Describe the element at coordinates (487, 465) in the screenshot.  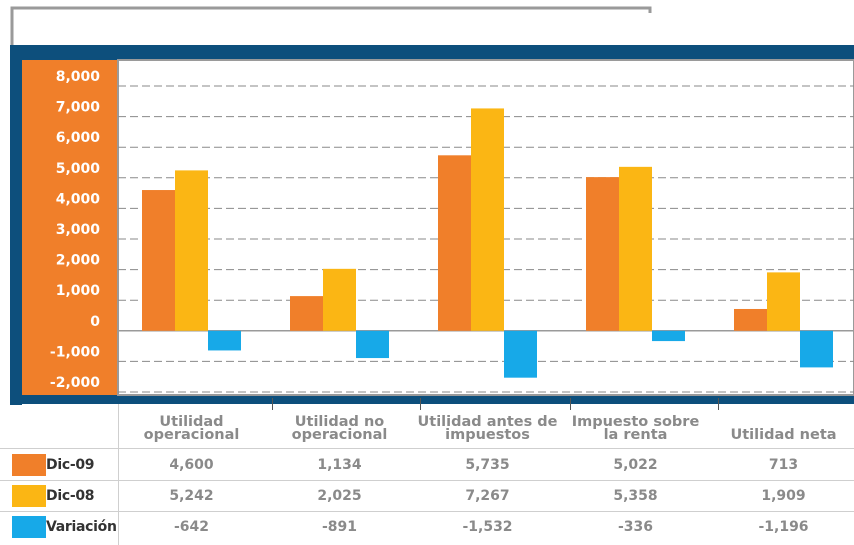
I see `table-value: 5,735` at that location.